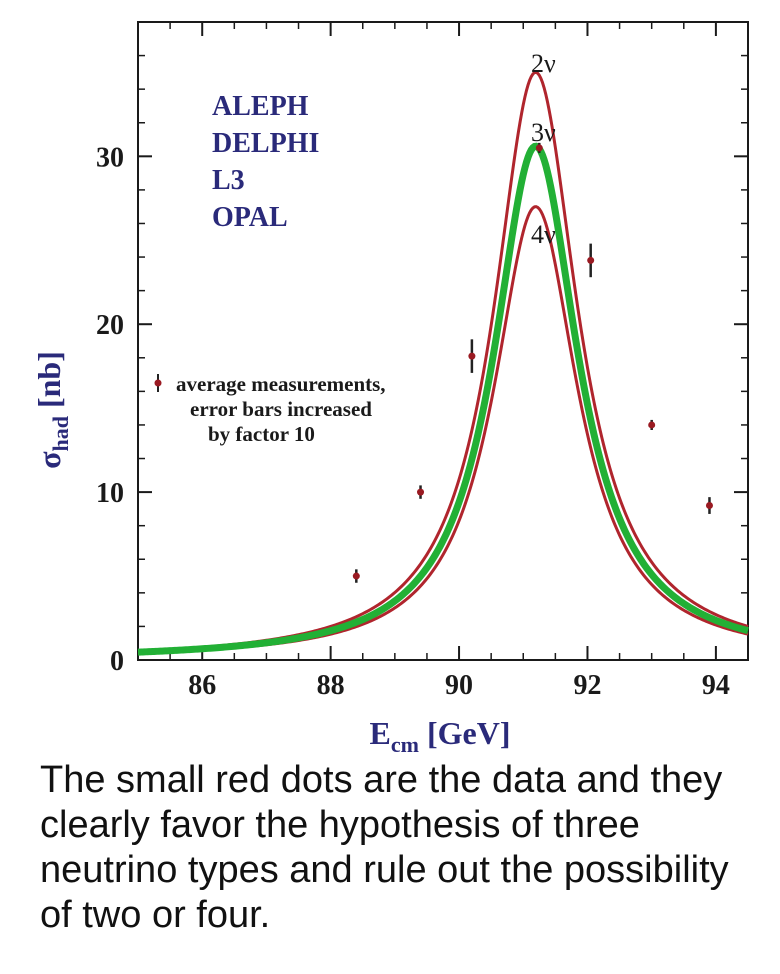 Image resolution: width=780 pixels, height=974 pixels. Describe the element at coordinates (543, 234) in the screenshot. I see `series-label-4nu: 4ν` at that location.